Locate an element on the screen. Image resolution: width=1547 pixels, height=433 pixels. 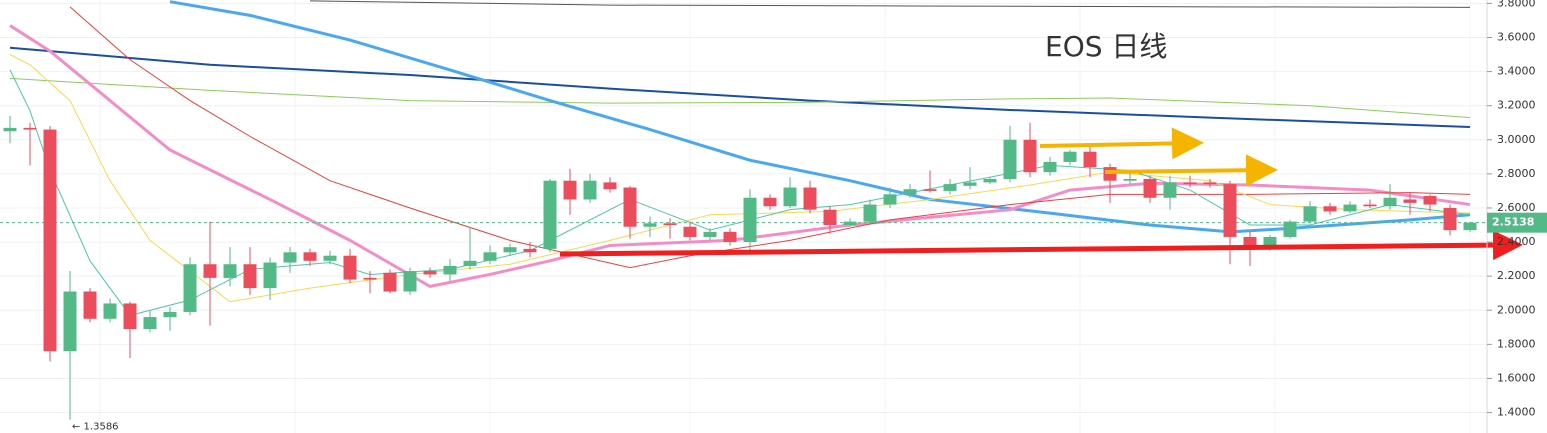
y-tick-label: 1.4000 is located at coordinates (1516, 412).